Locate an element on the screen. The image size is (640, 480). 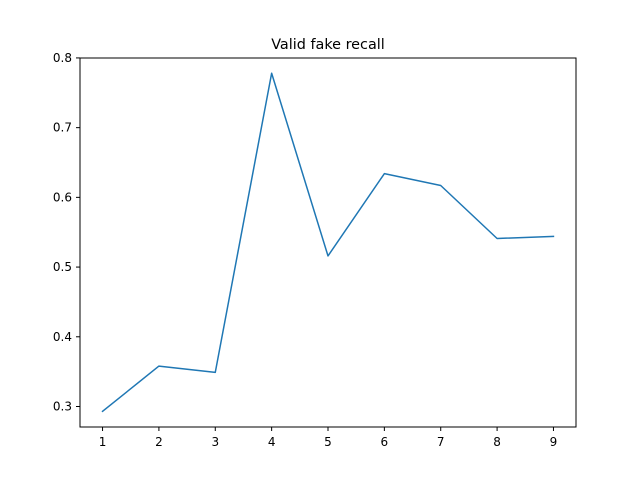
x-axis: 1 2 3 4 5 6 7 8 9 is located at coordinates (328, 438).